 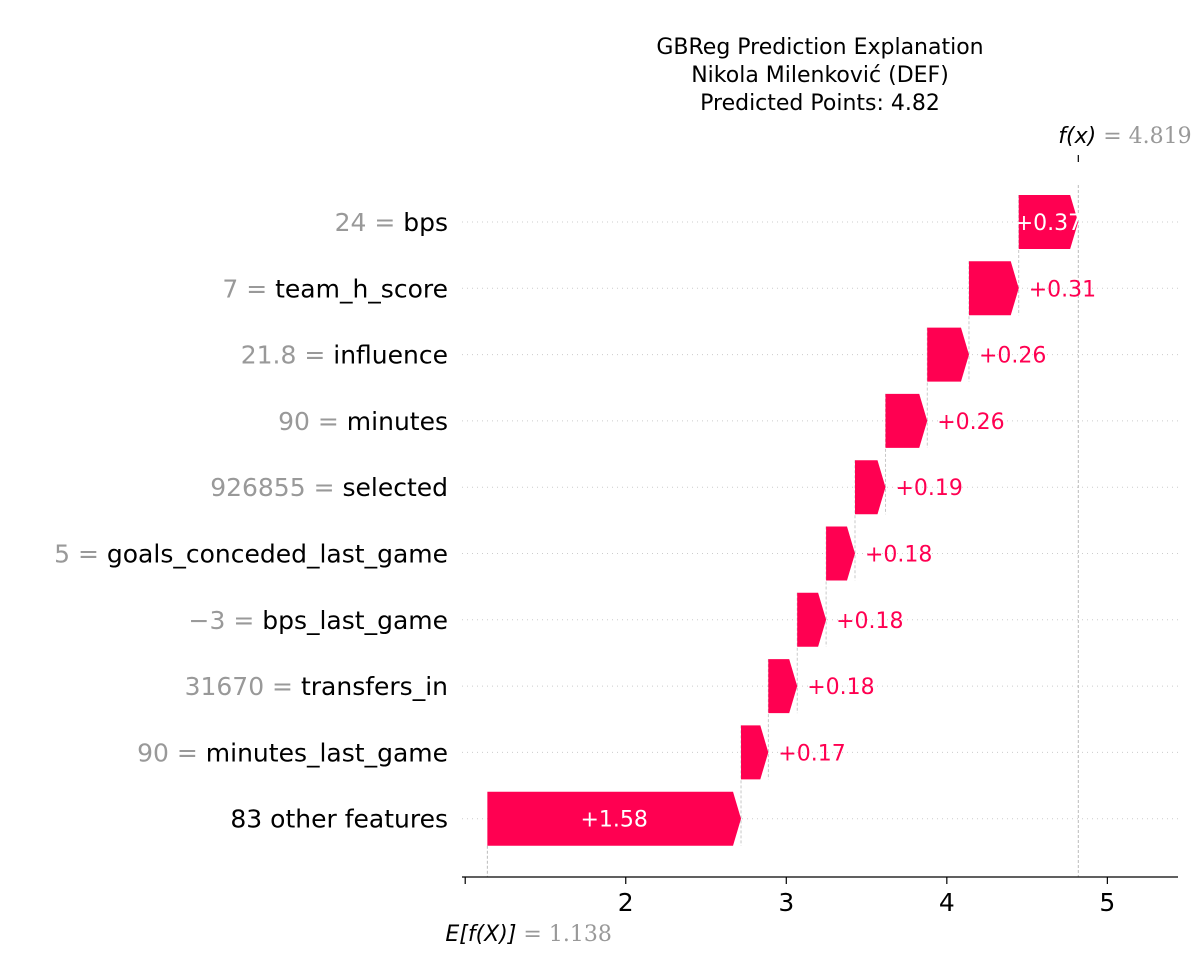 I want to click on bar-minutes, so click(x=906, y=420).